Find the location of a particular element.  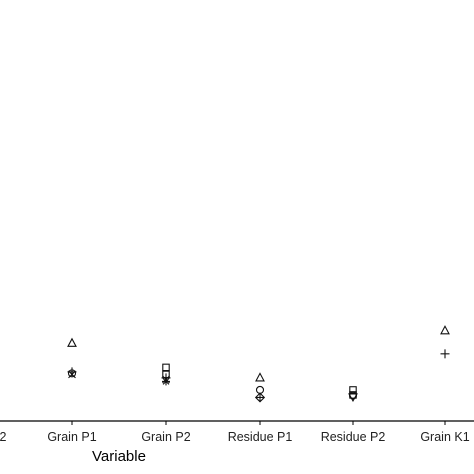

data-point-cross is located at coordinates (72, 374).